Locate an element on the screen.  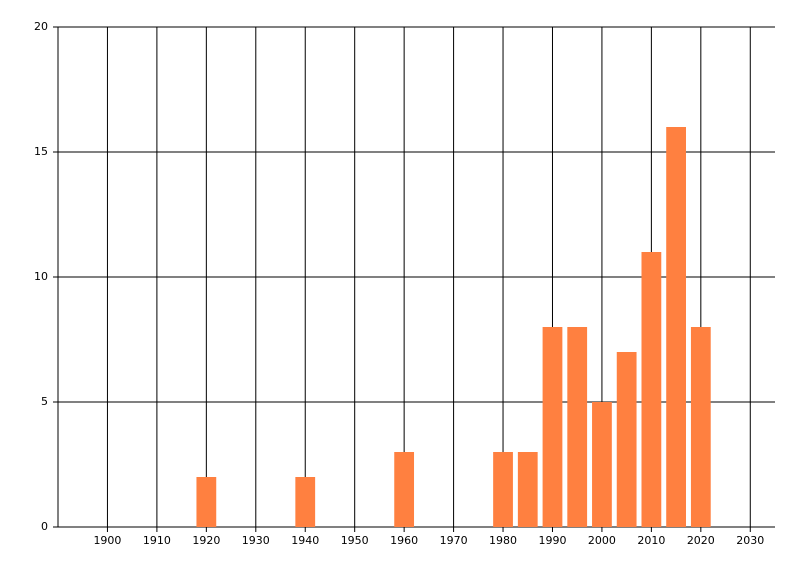
x-tick-label: 1940 is located at coordinates (305, 540).